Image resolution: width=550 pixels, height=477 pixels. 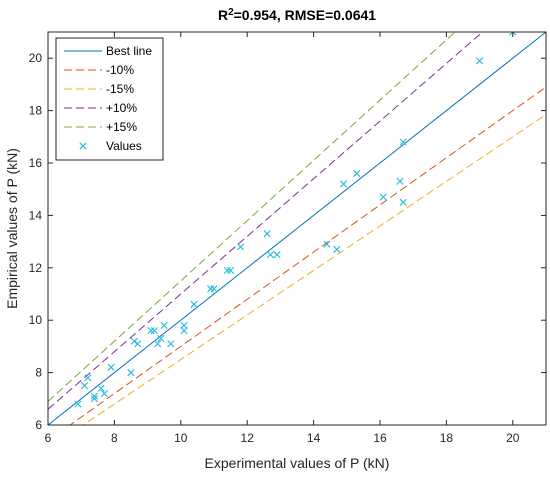 What do you see at coordinates (36, 163) in the screenshot?
I see `y-tick-label: 16` at bounding box center [36, 163].